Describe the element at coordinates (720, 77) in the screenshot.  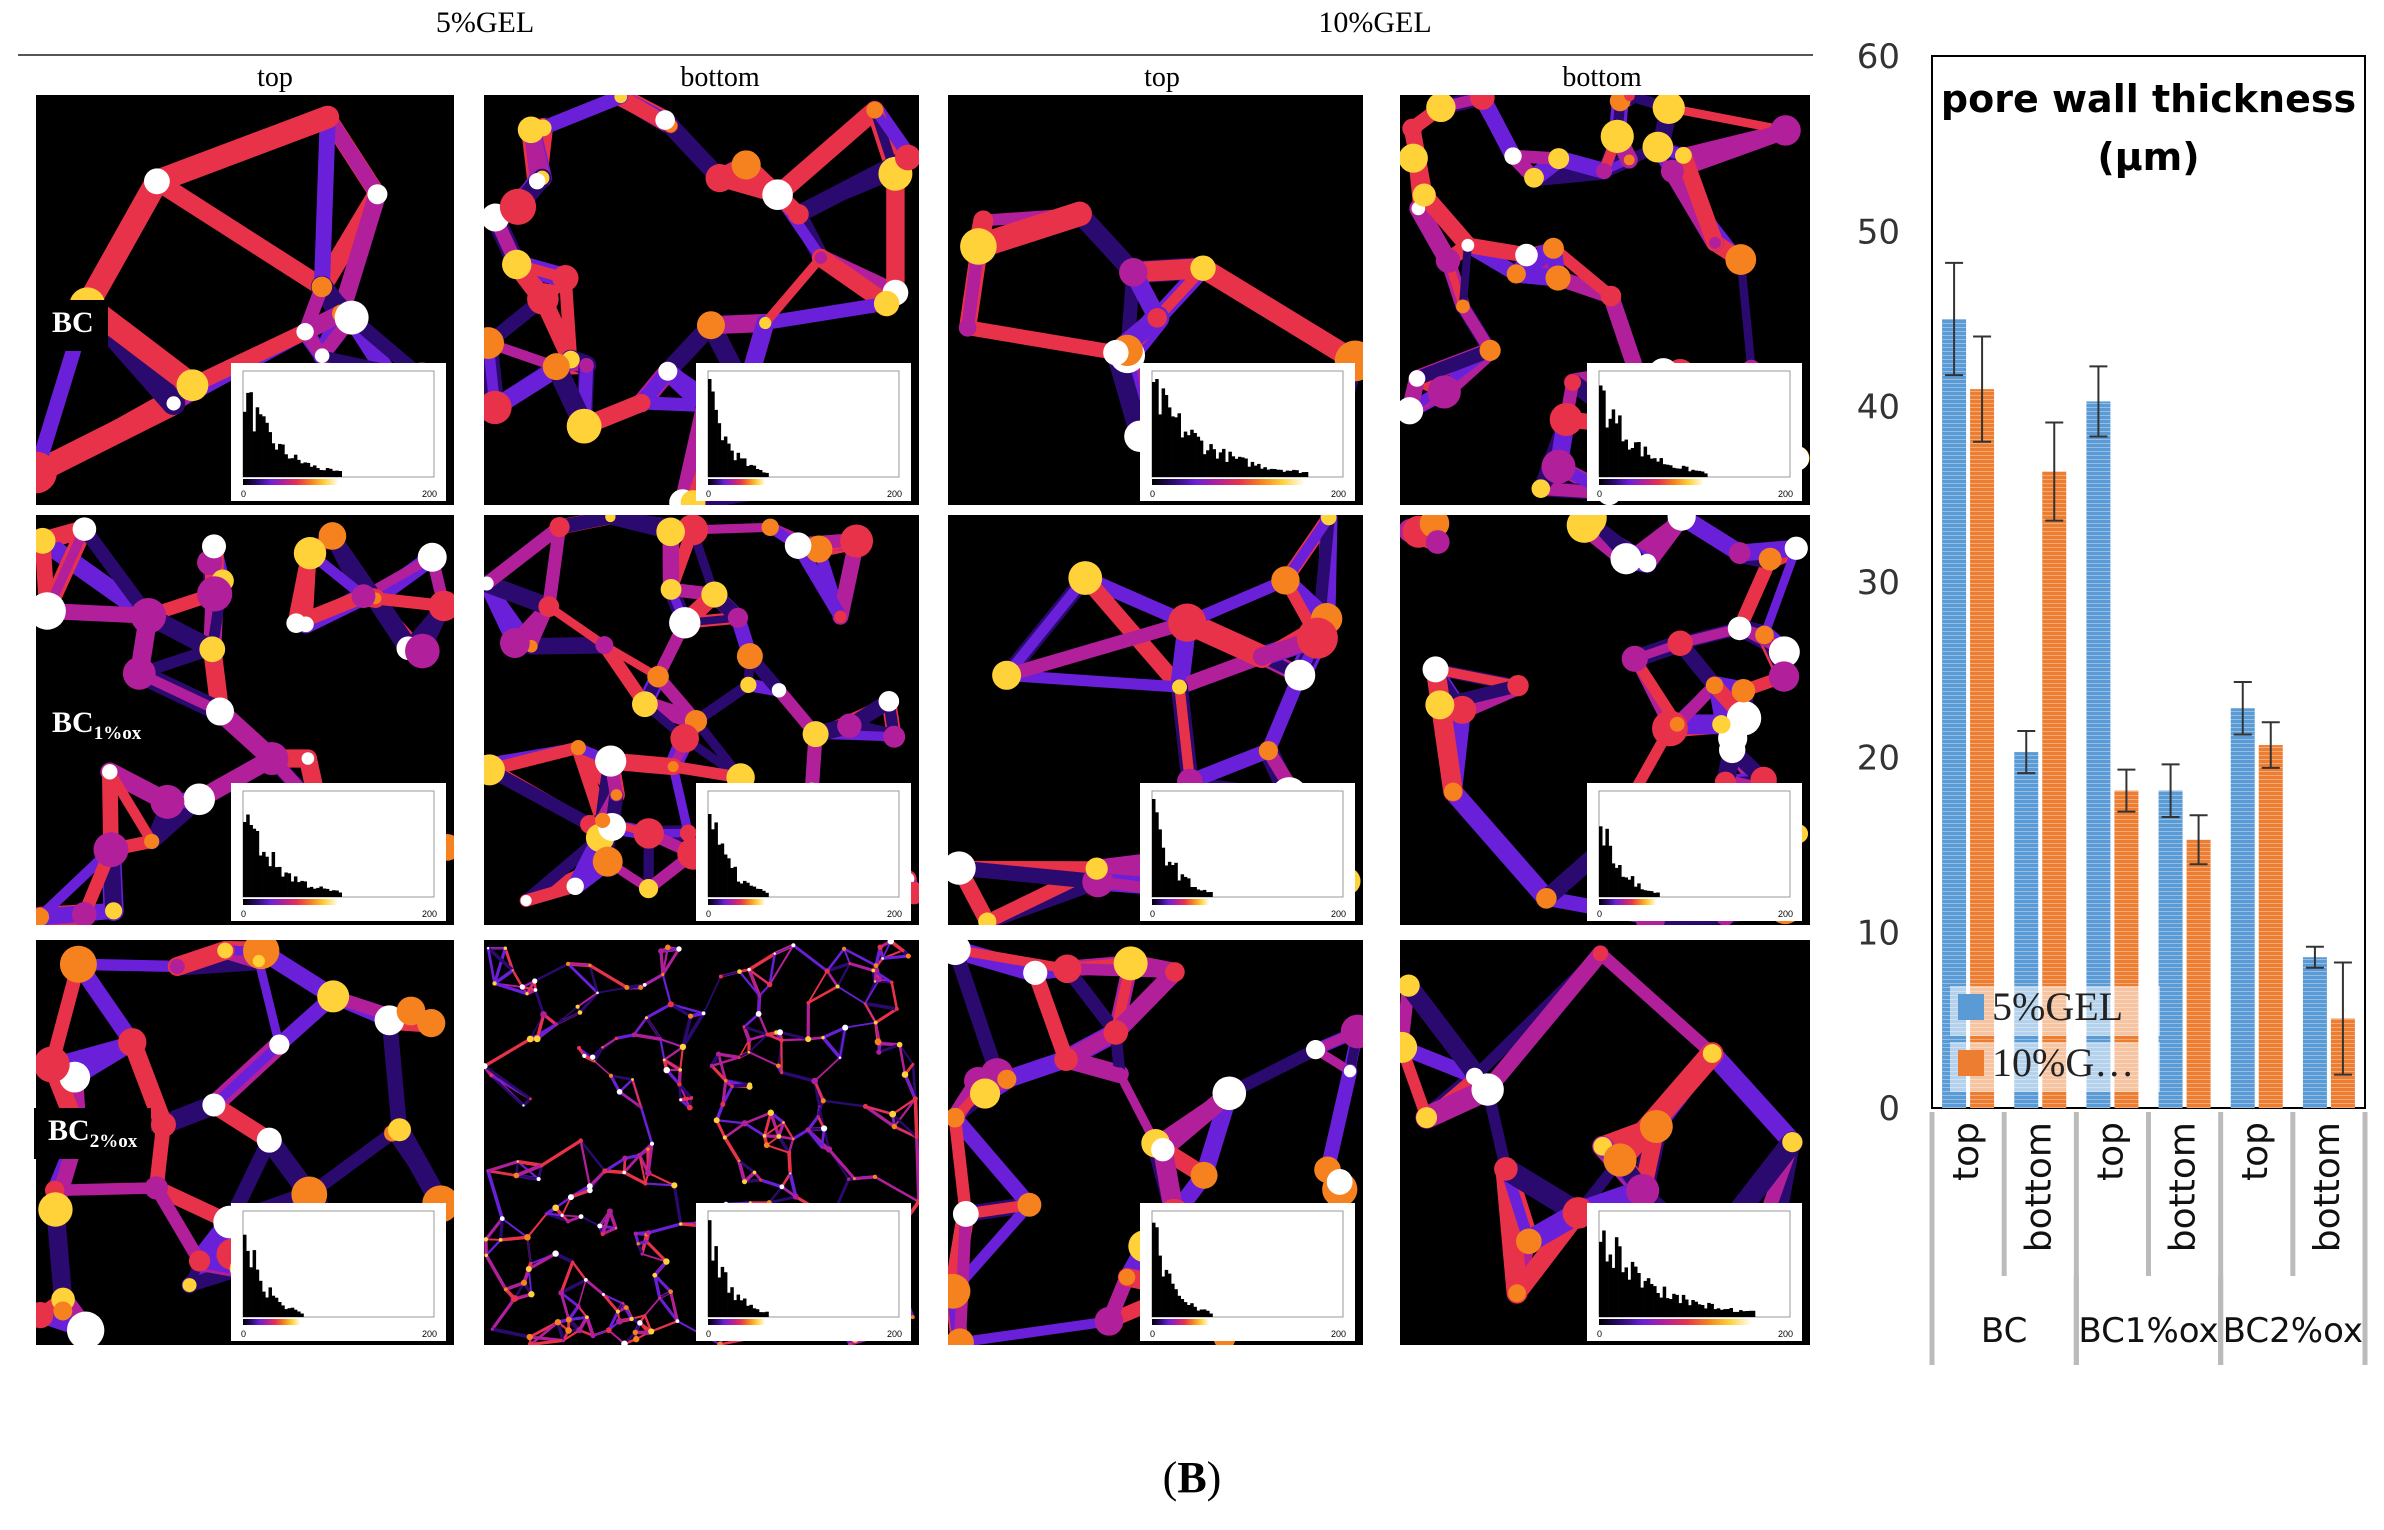
I see `column-title-5gel-bottom: bottom` at that location.